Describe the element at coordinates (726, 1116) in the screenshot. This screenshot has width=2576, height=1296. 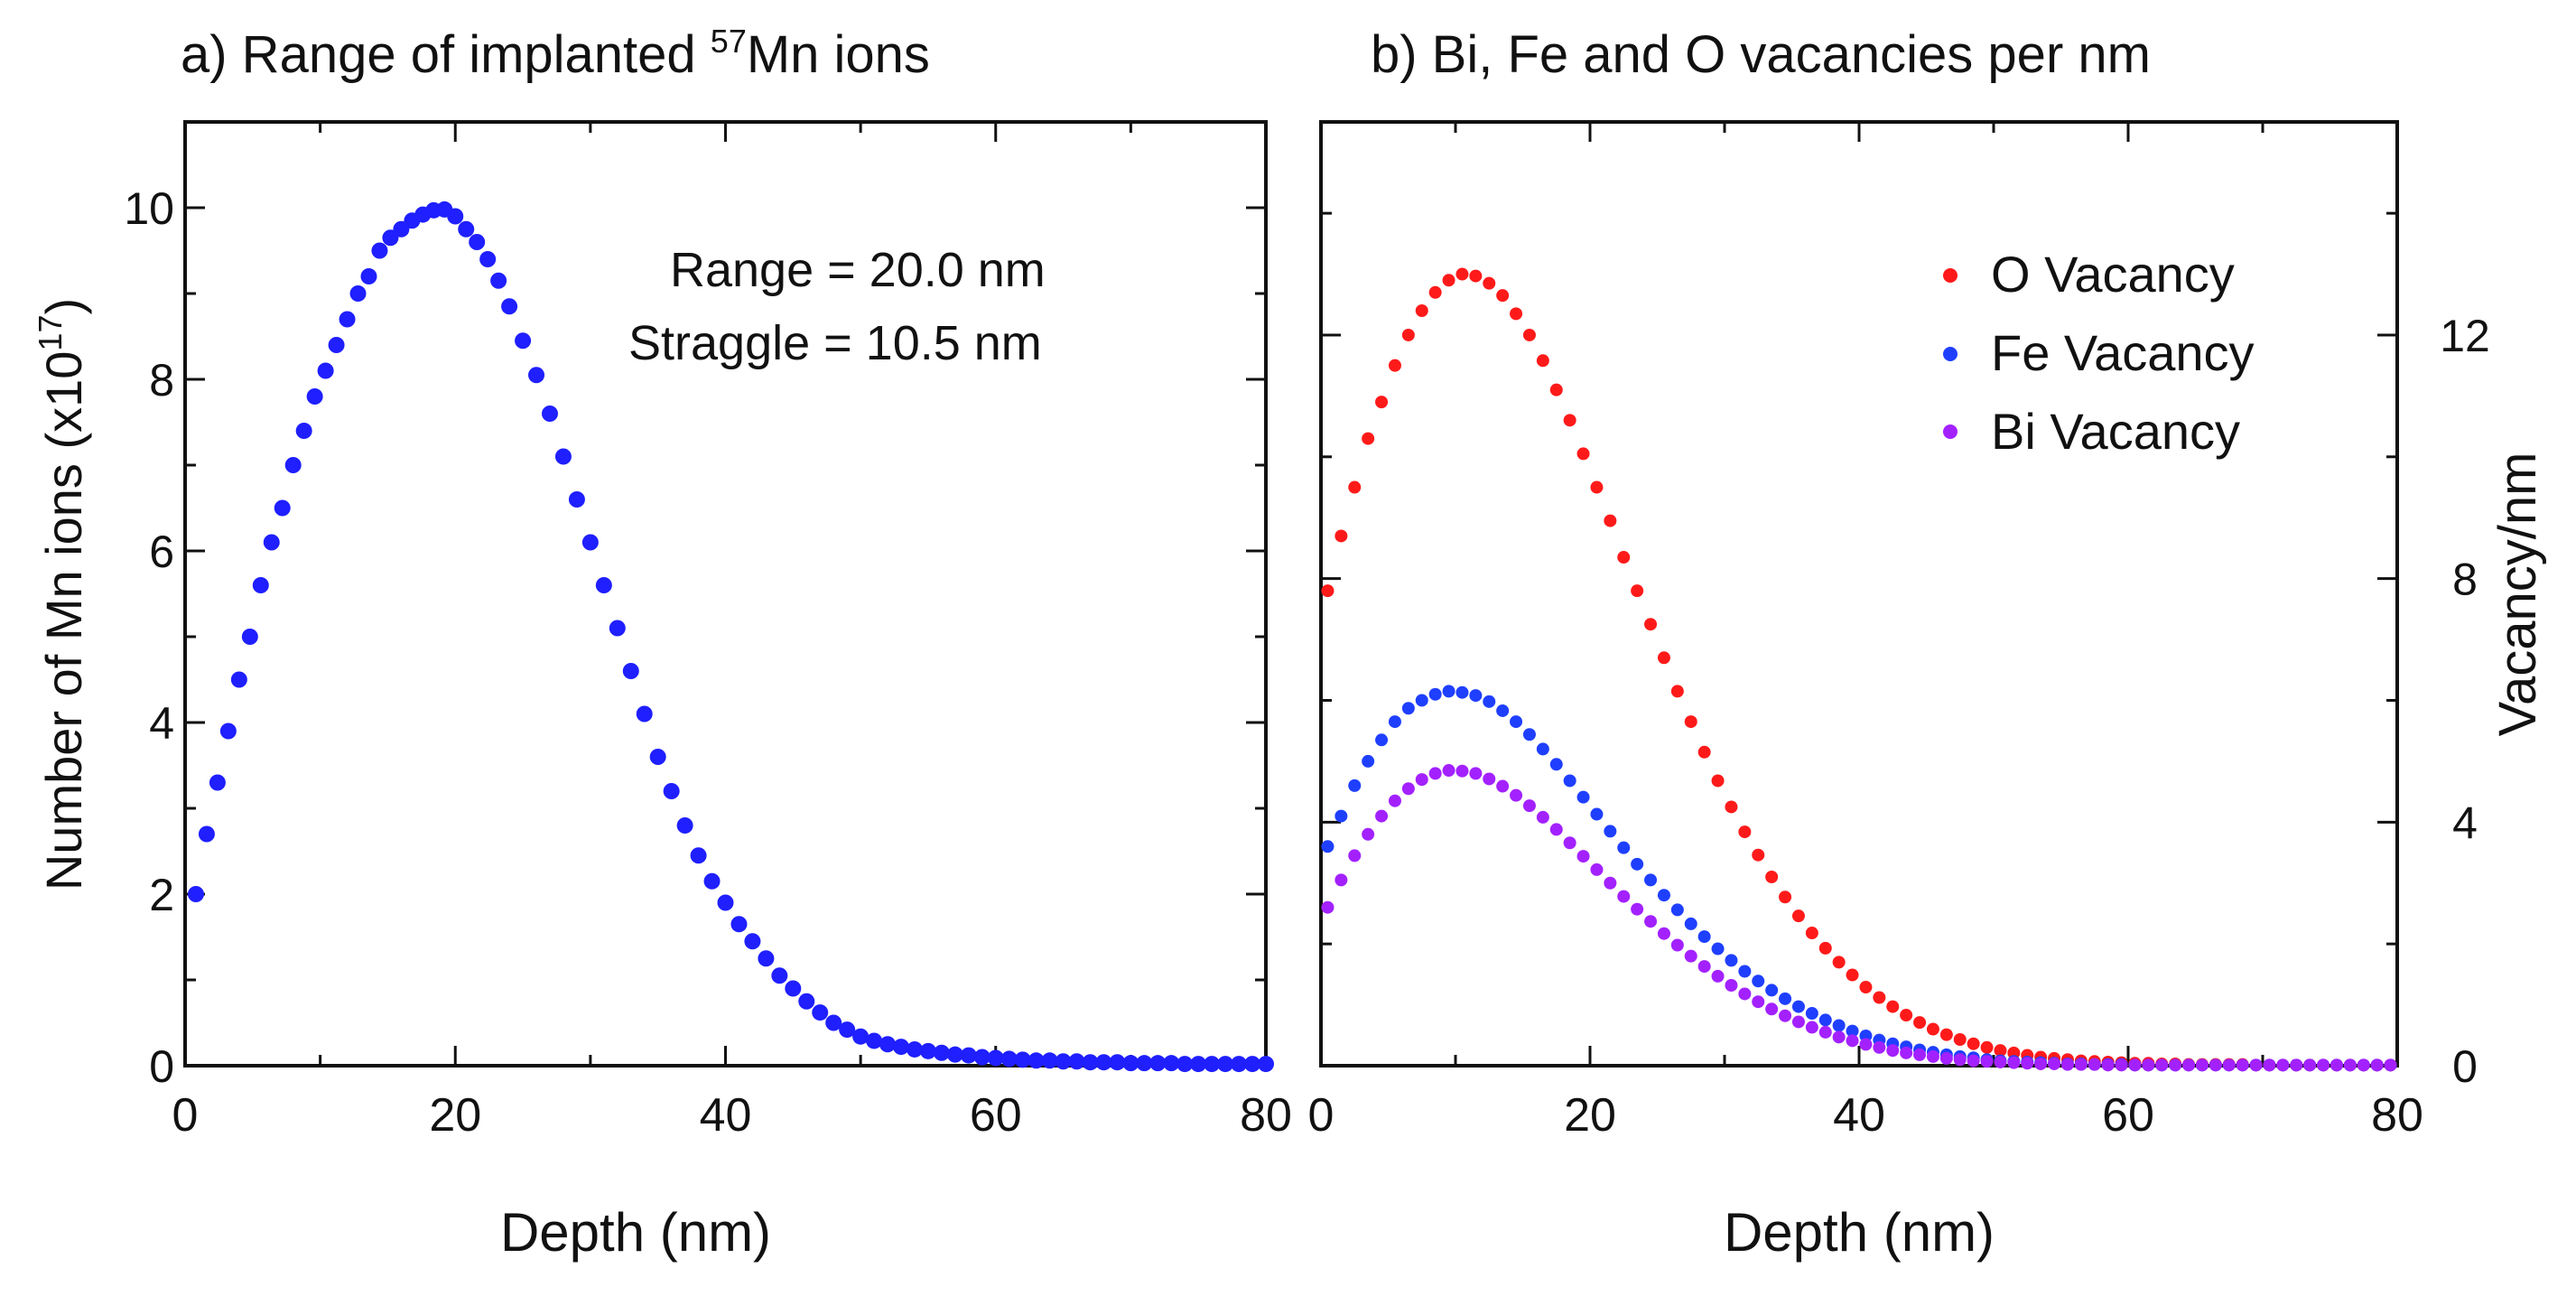
I see `x-tick-label: 40` at that location.